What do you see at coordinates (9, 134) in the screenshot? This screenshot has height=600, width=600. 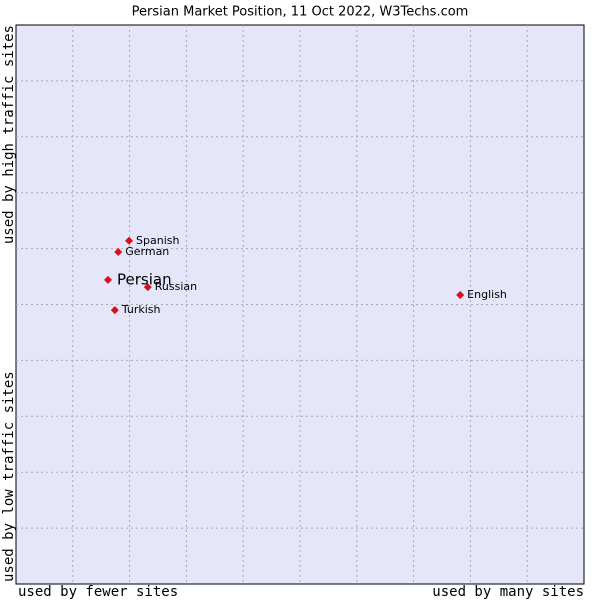 I see `y-label-high: used by high traffic sites` at bounding box center [9, 134].